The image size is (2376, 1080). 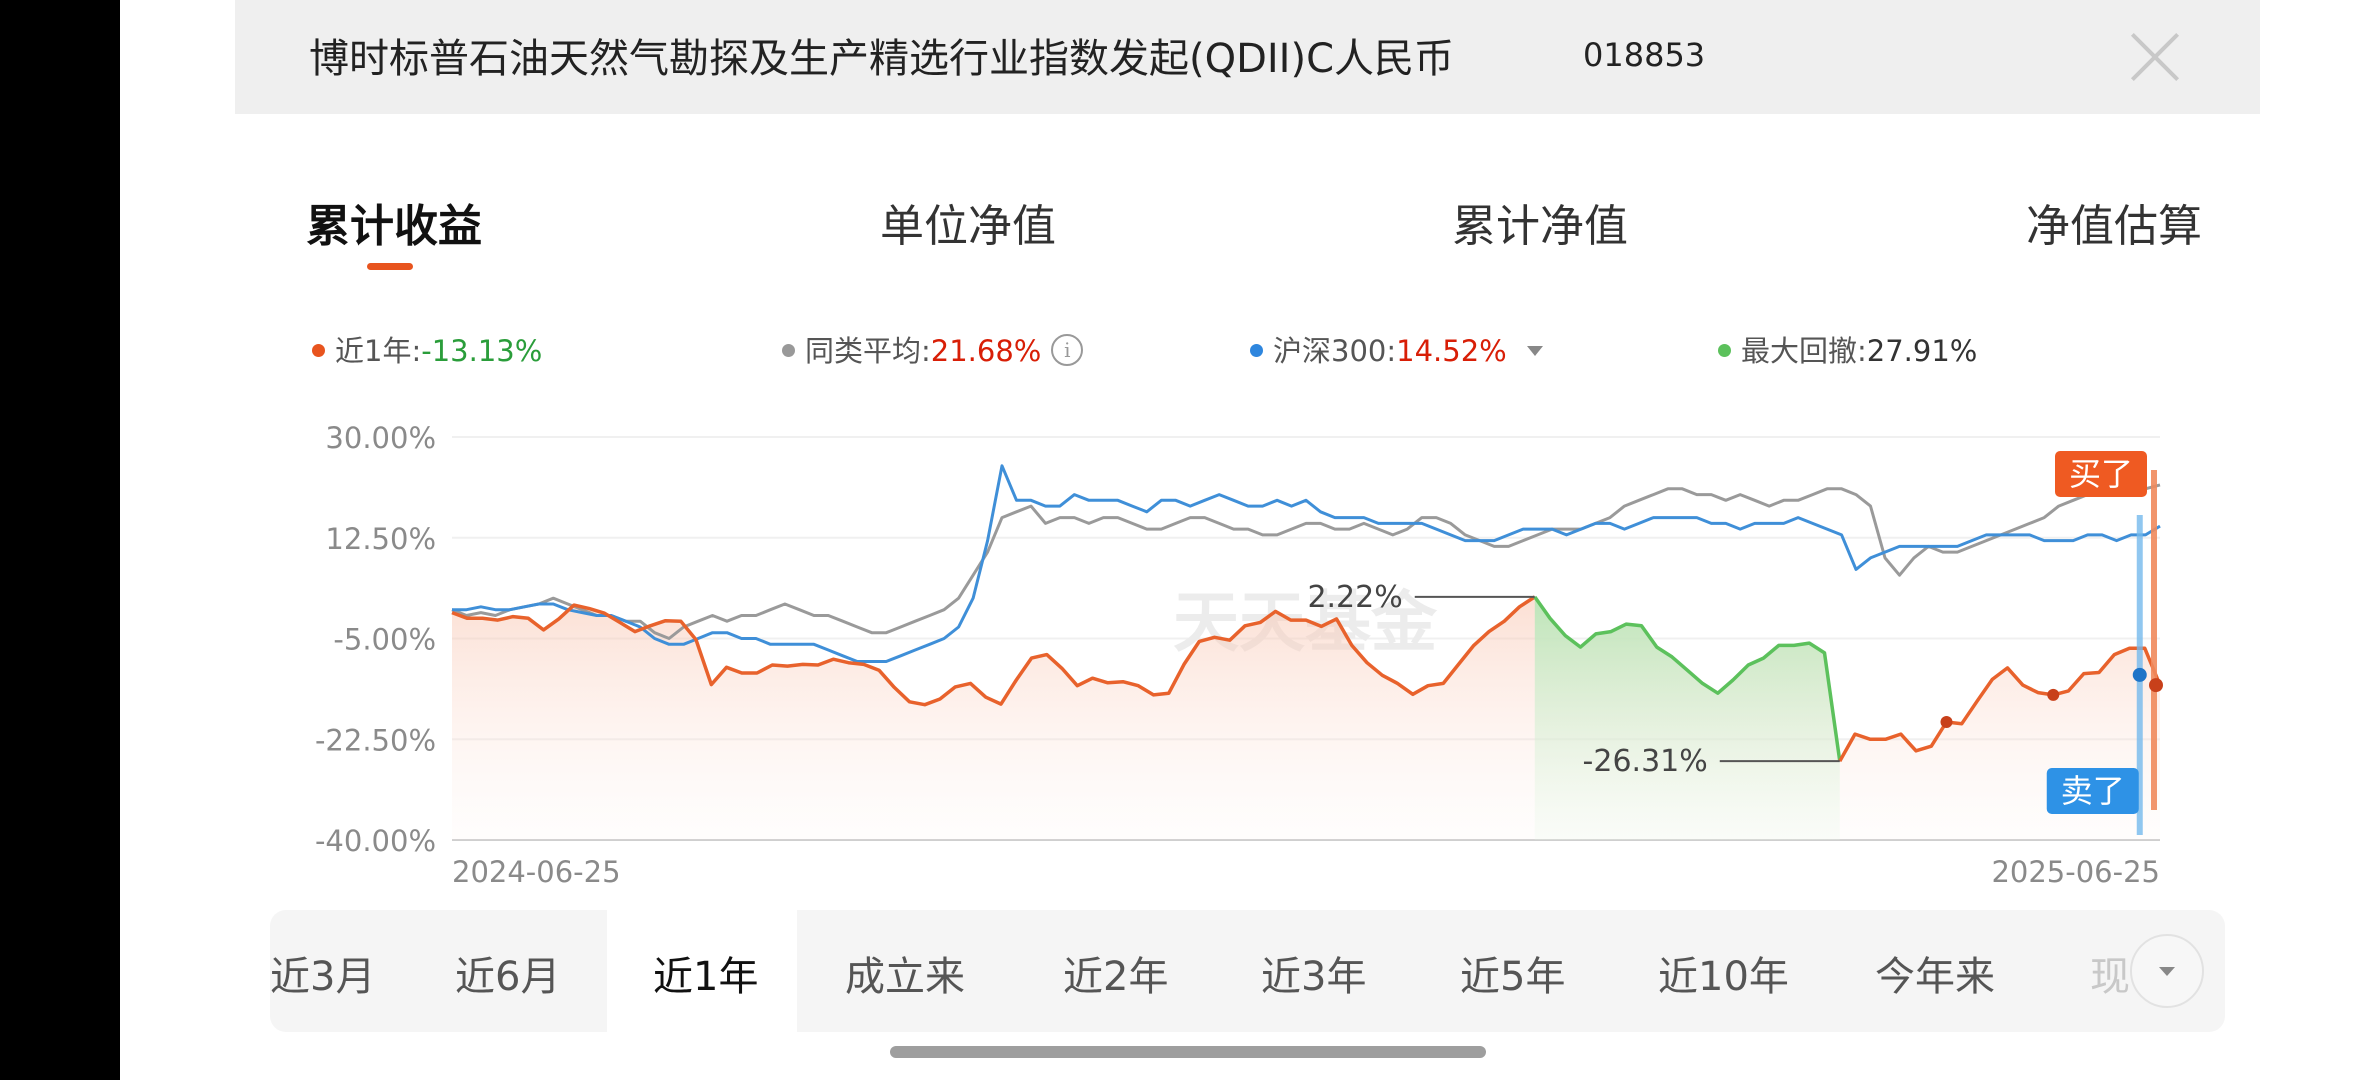 What do you see at coordinates (1534, 351) in the screenshot?
I see `dropdown-triangle-icon` at bounding box center [1534, 351].